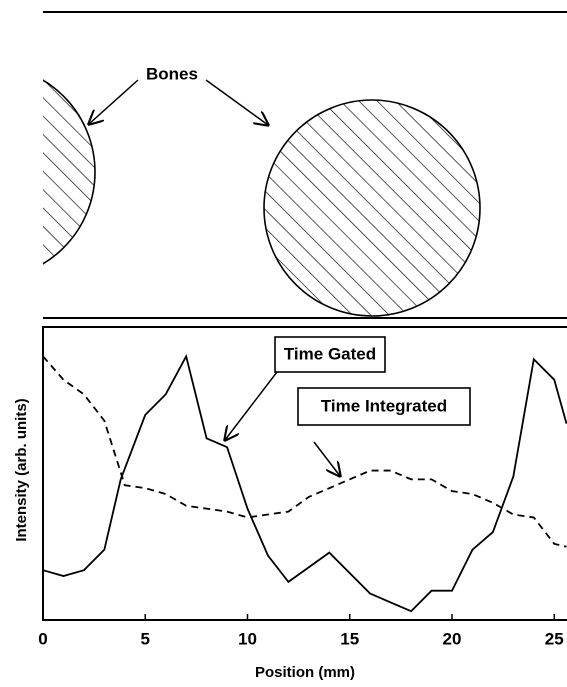 The image size is (567, 687). Describe the element at coordinates (172, 73) in the screenshot. I see `bone-label: Bones` at that location.